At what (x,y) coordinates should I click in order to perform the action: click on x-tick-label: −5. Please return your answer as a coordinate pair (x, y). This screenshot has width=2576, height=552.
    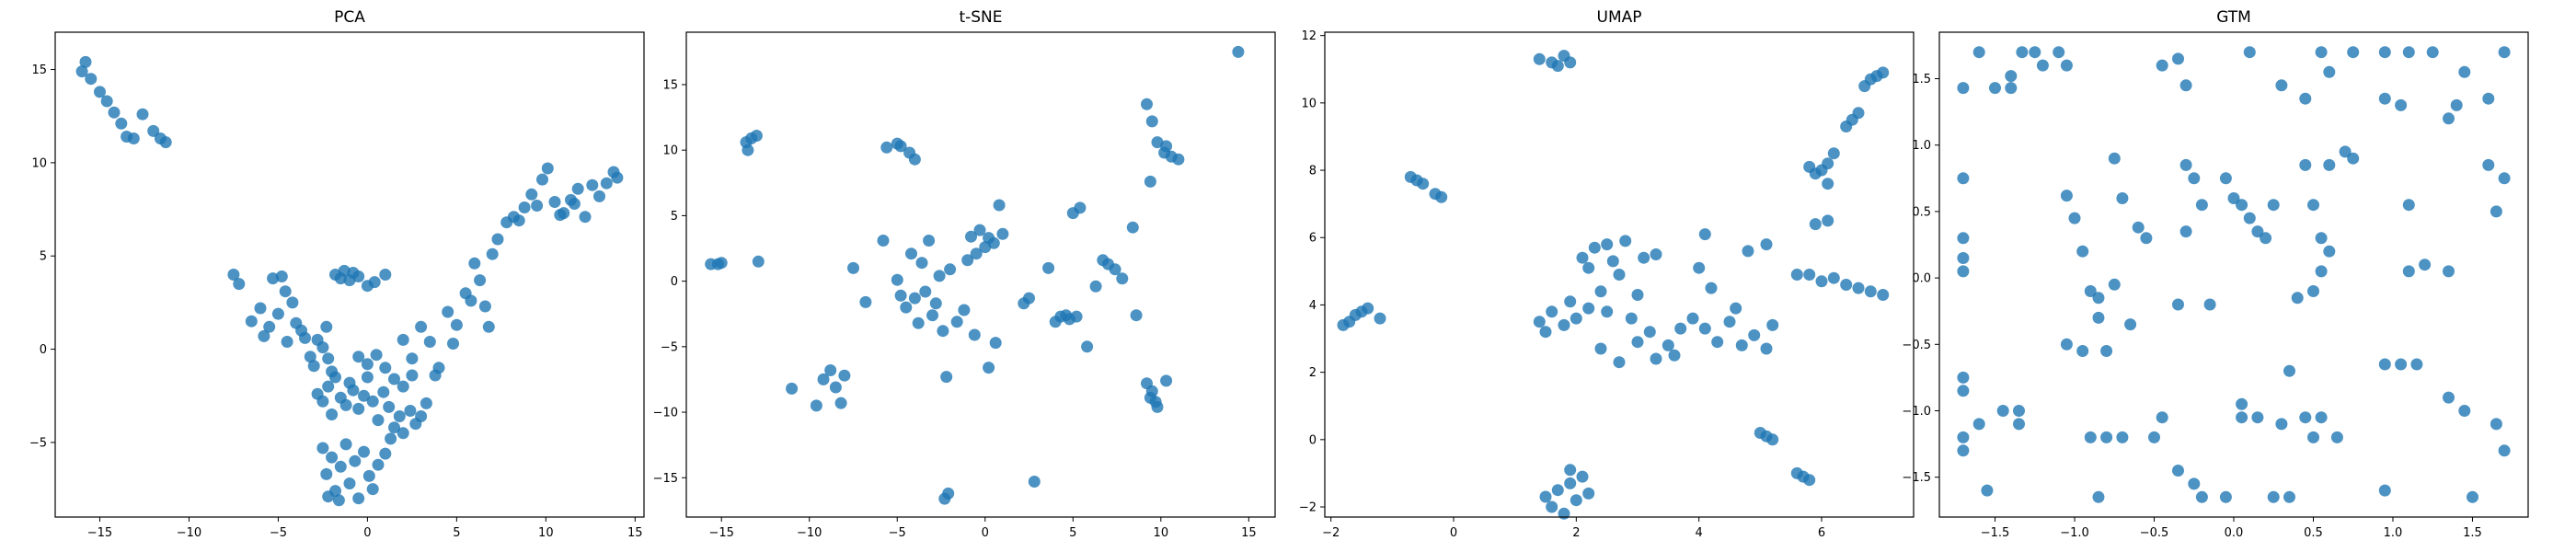
    Looking at the image, I should click on (278, 533).